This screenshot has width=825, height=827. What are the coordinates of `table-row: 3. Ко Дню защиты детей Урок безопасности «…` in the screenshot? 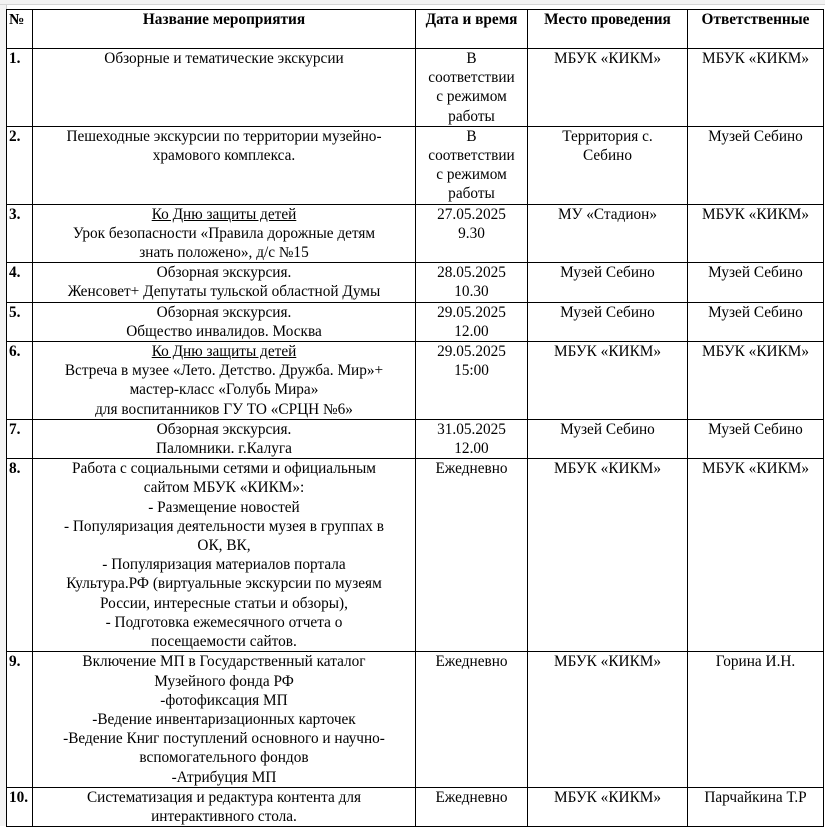 It's located at (415, 233).